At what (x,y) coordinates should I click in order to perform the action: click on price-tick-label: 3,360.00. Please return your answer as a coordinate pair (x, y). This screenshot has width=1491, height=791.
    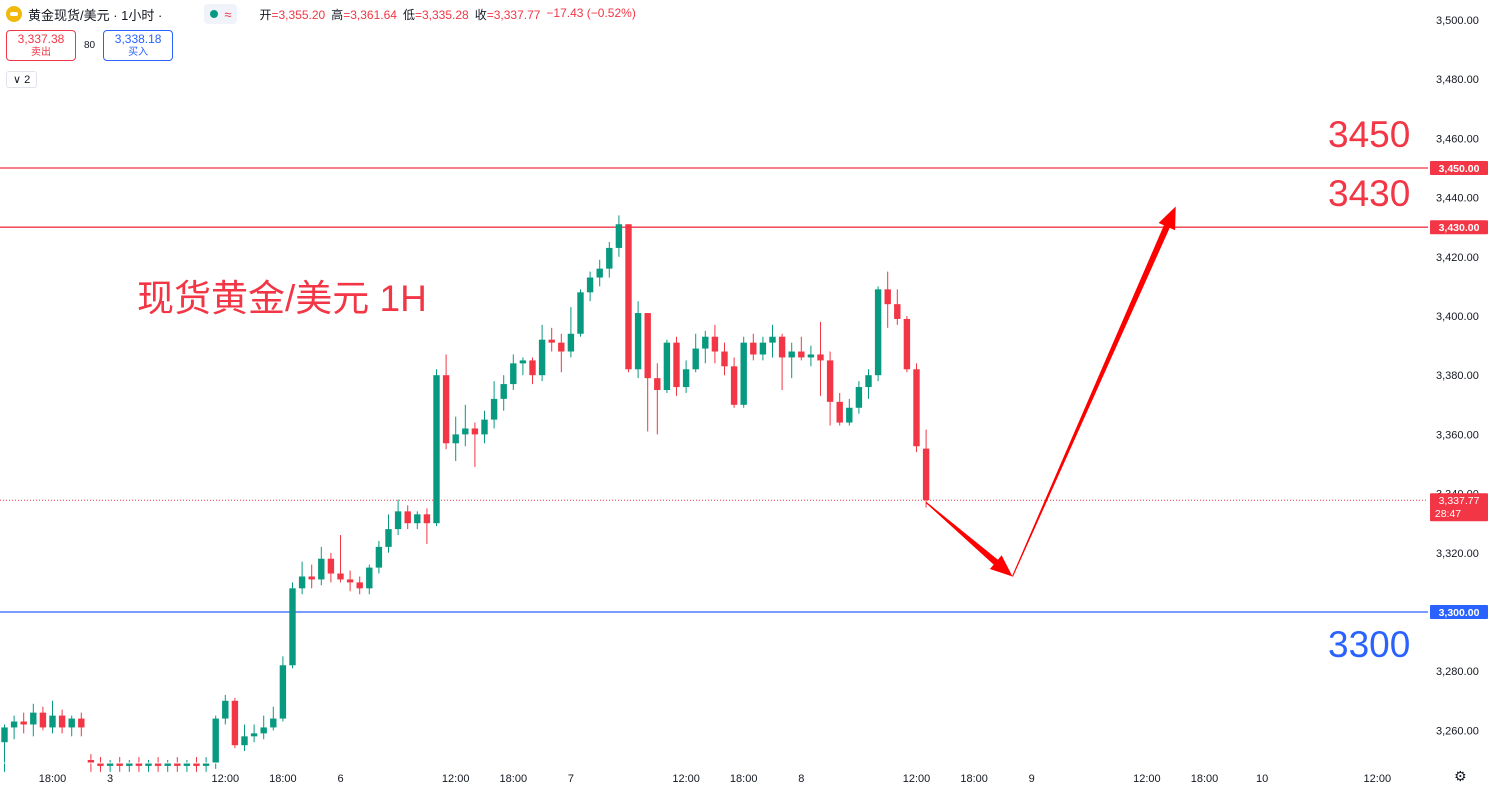
    Looking at the image, I should click on (1457, 435).